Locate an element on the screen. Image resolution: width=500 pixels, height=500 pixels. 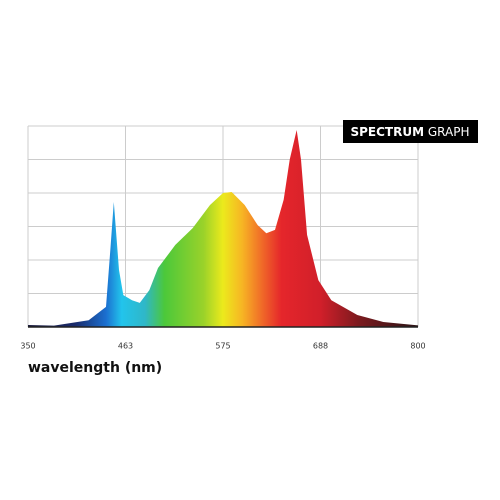
title-box is located at coordinates (410, 131).